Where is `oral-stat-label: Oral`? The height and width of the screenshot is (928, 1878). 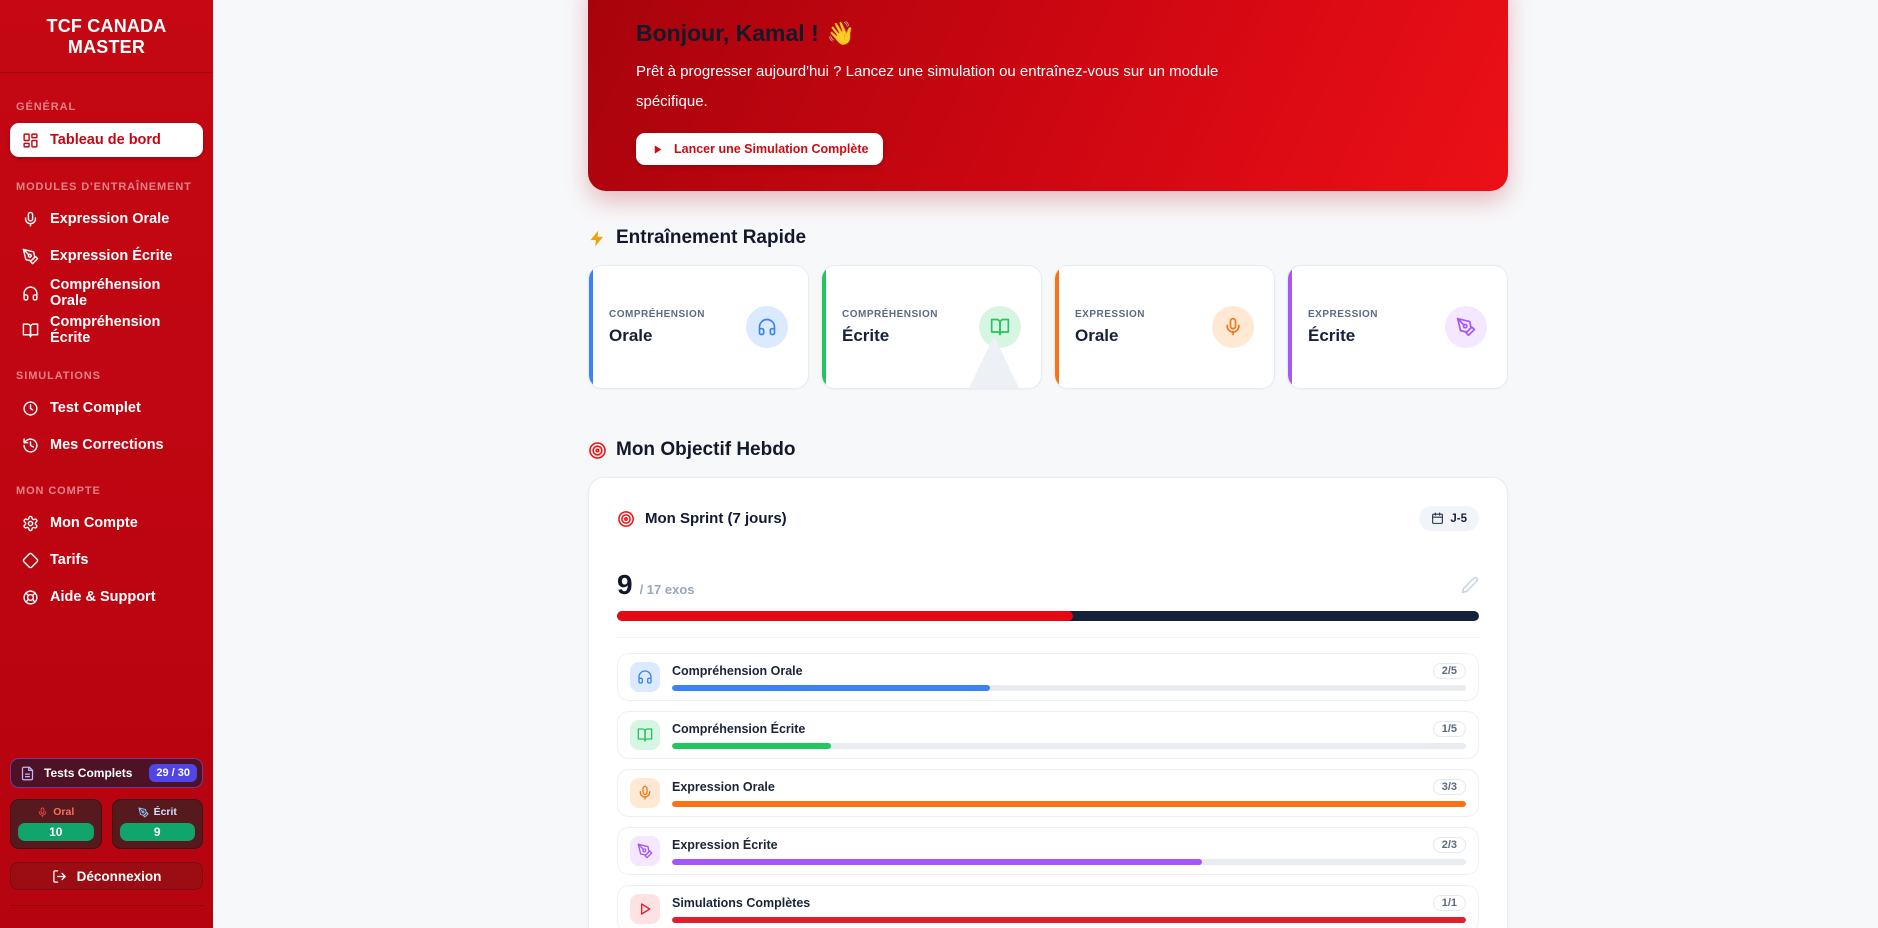 oral-stat-label: Oral is located at coordinates (64, 812).